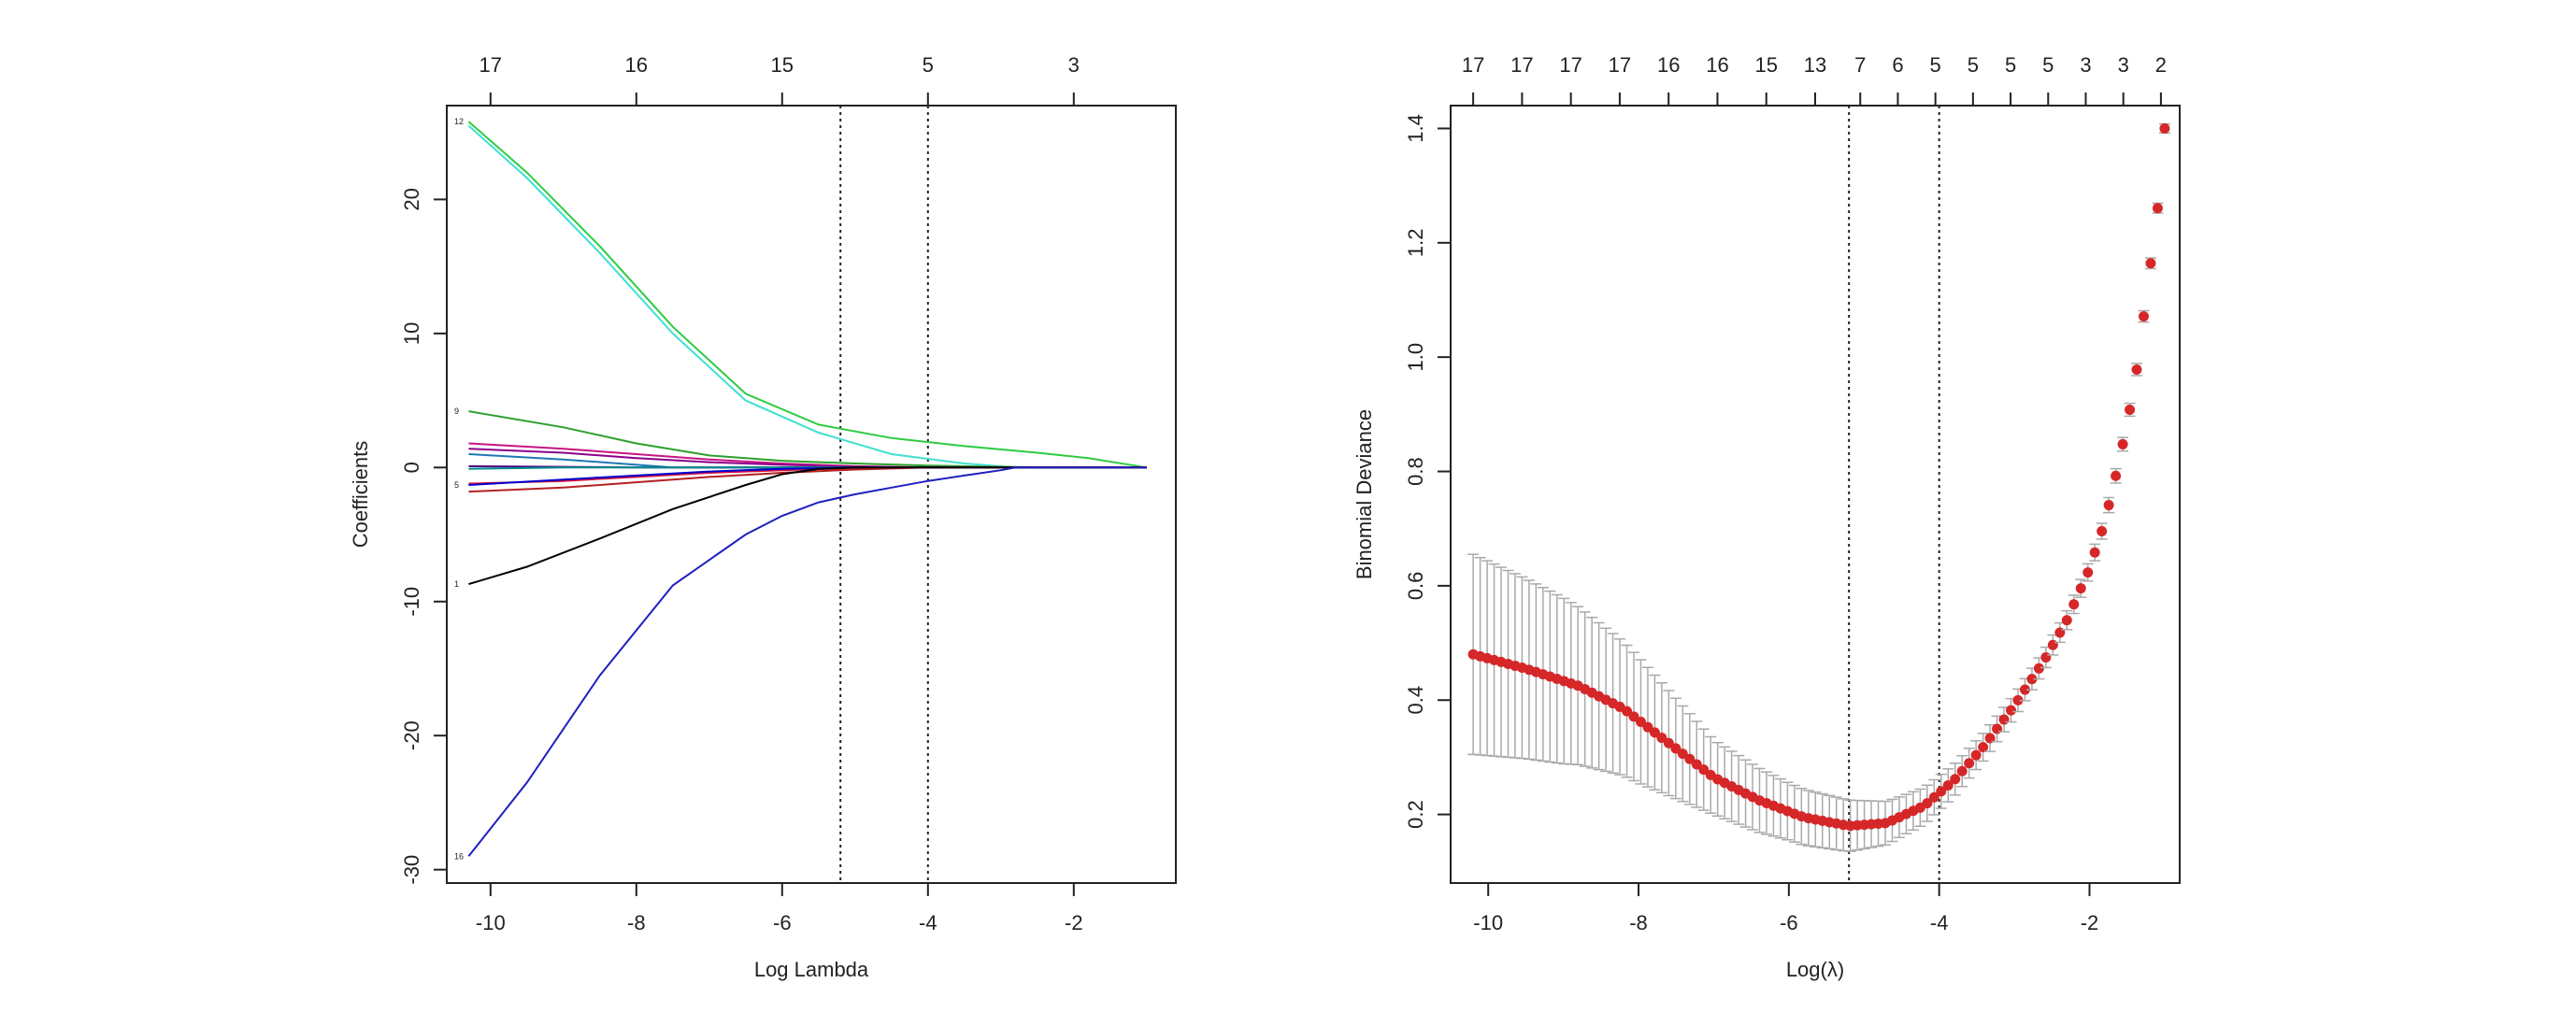 Image resolution: width=2576 pixels, height=1012 pixels. Describe the element at coordinates (411, 602) in the screenshot. I see `y-tick-label: -10` at that location.